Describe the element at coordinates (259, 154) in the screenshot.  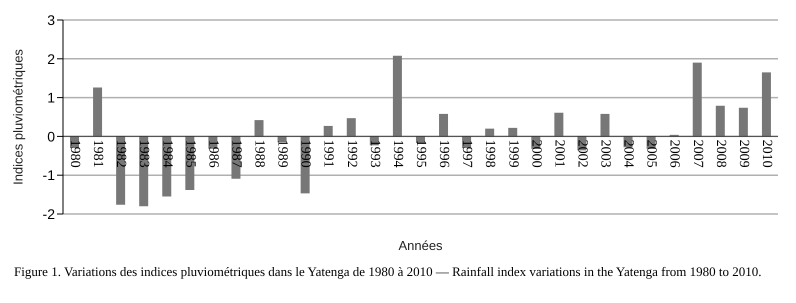
I see `x-tick-label: 1988` at that location.